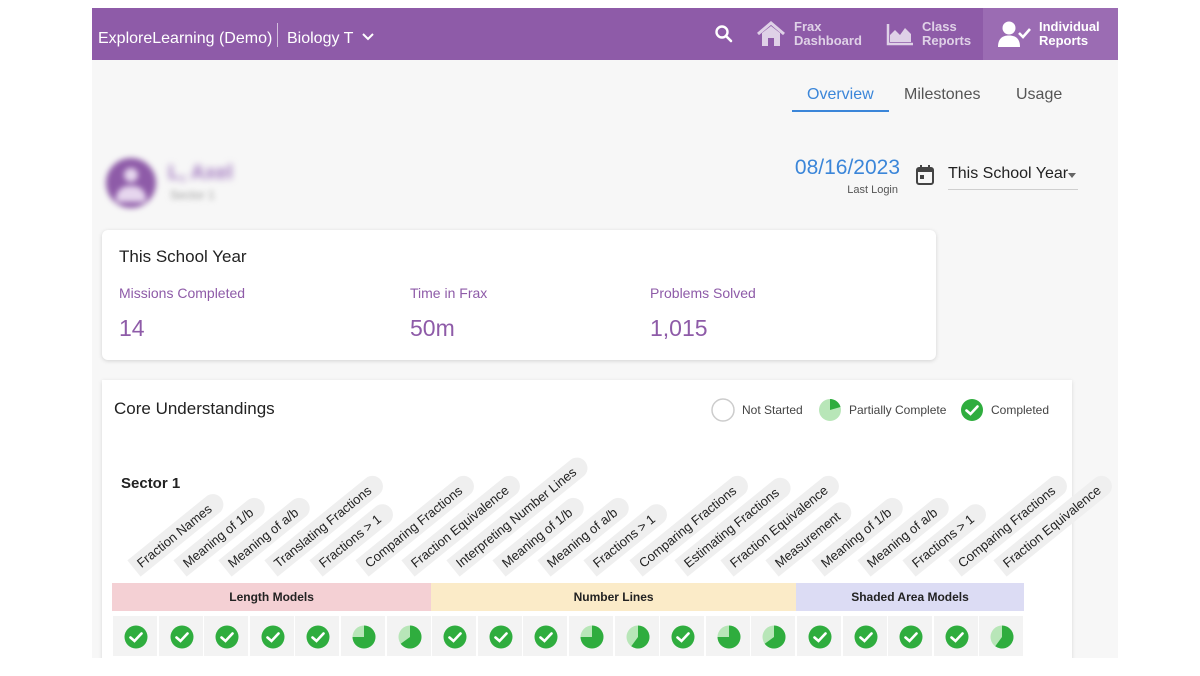 Image resolution: width=1200 pixels, height=676 pixels. I want to click on individual-reports-label: Individual Reports, so click(1069, 33).